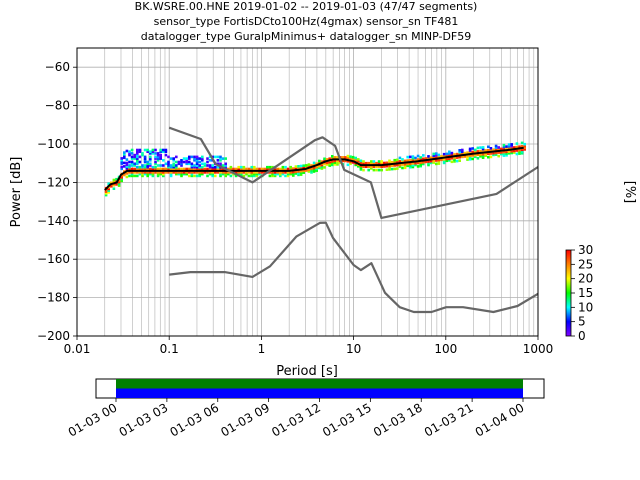  What do you see at coordinates (449, 419) in the screenshot?
I see `timeline-tick-label: 01-03 21` at bounding box center [449, 419].